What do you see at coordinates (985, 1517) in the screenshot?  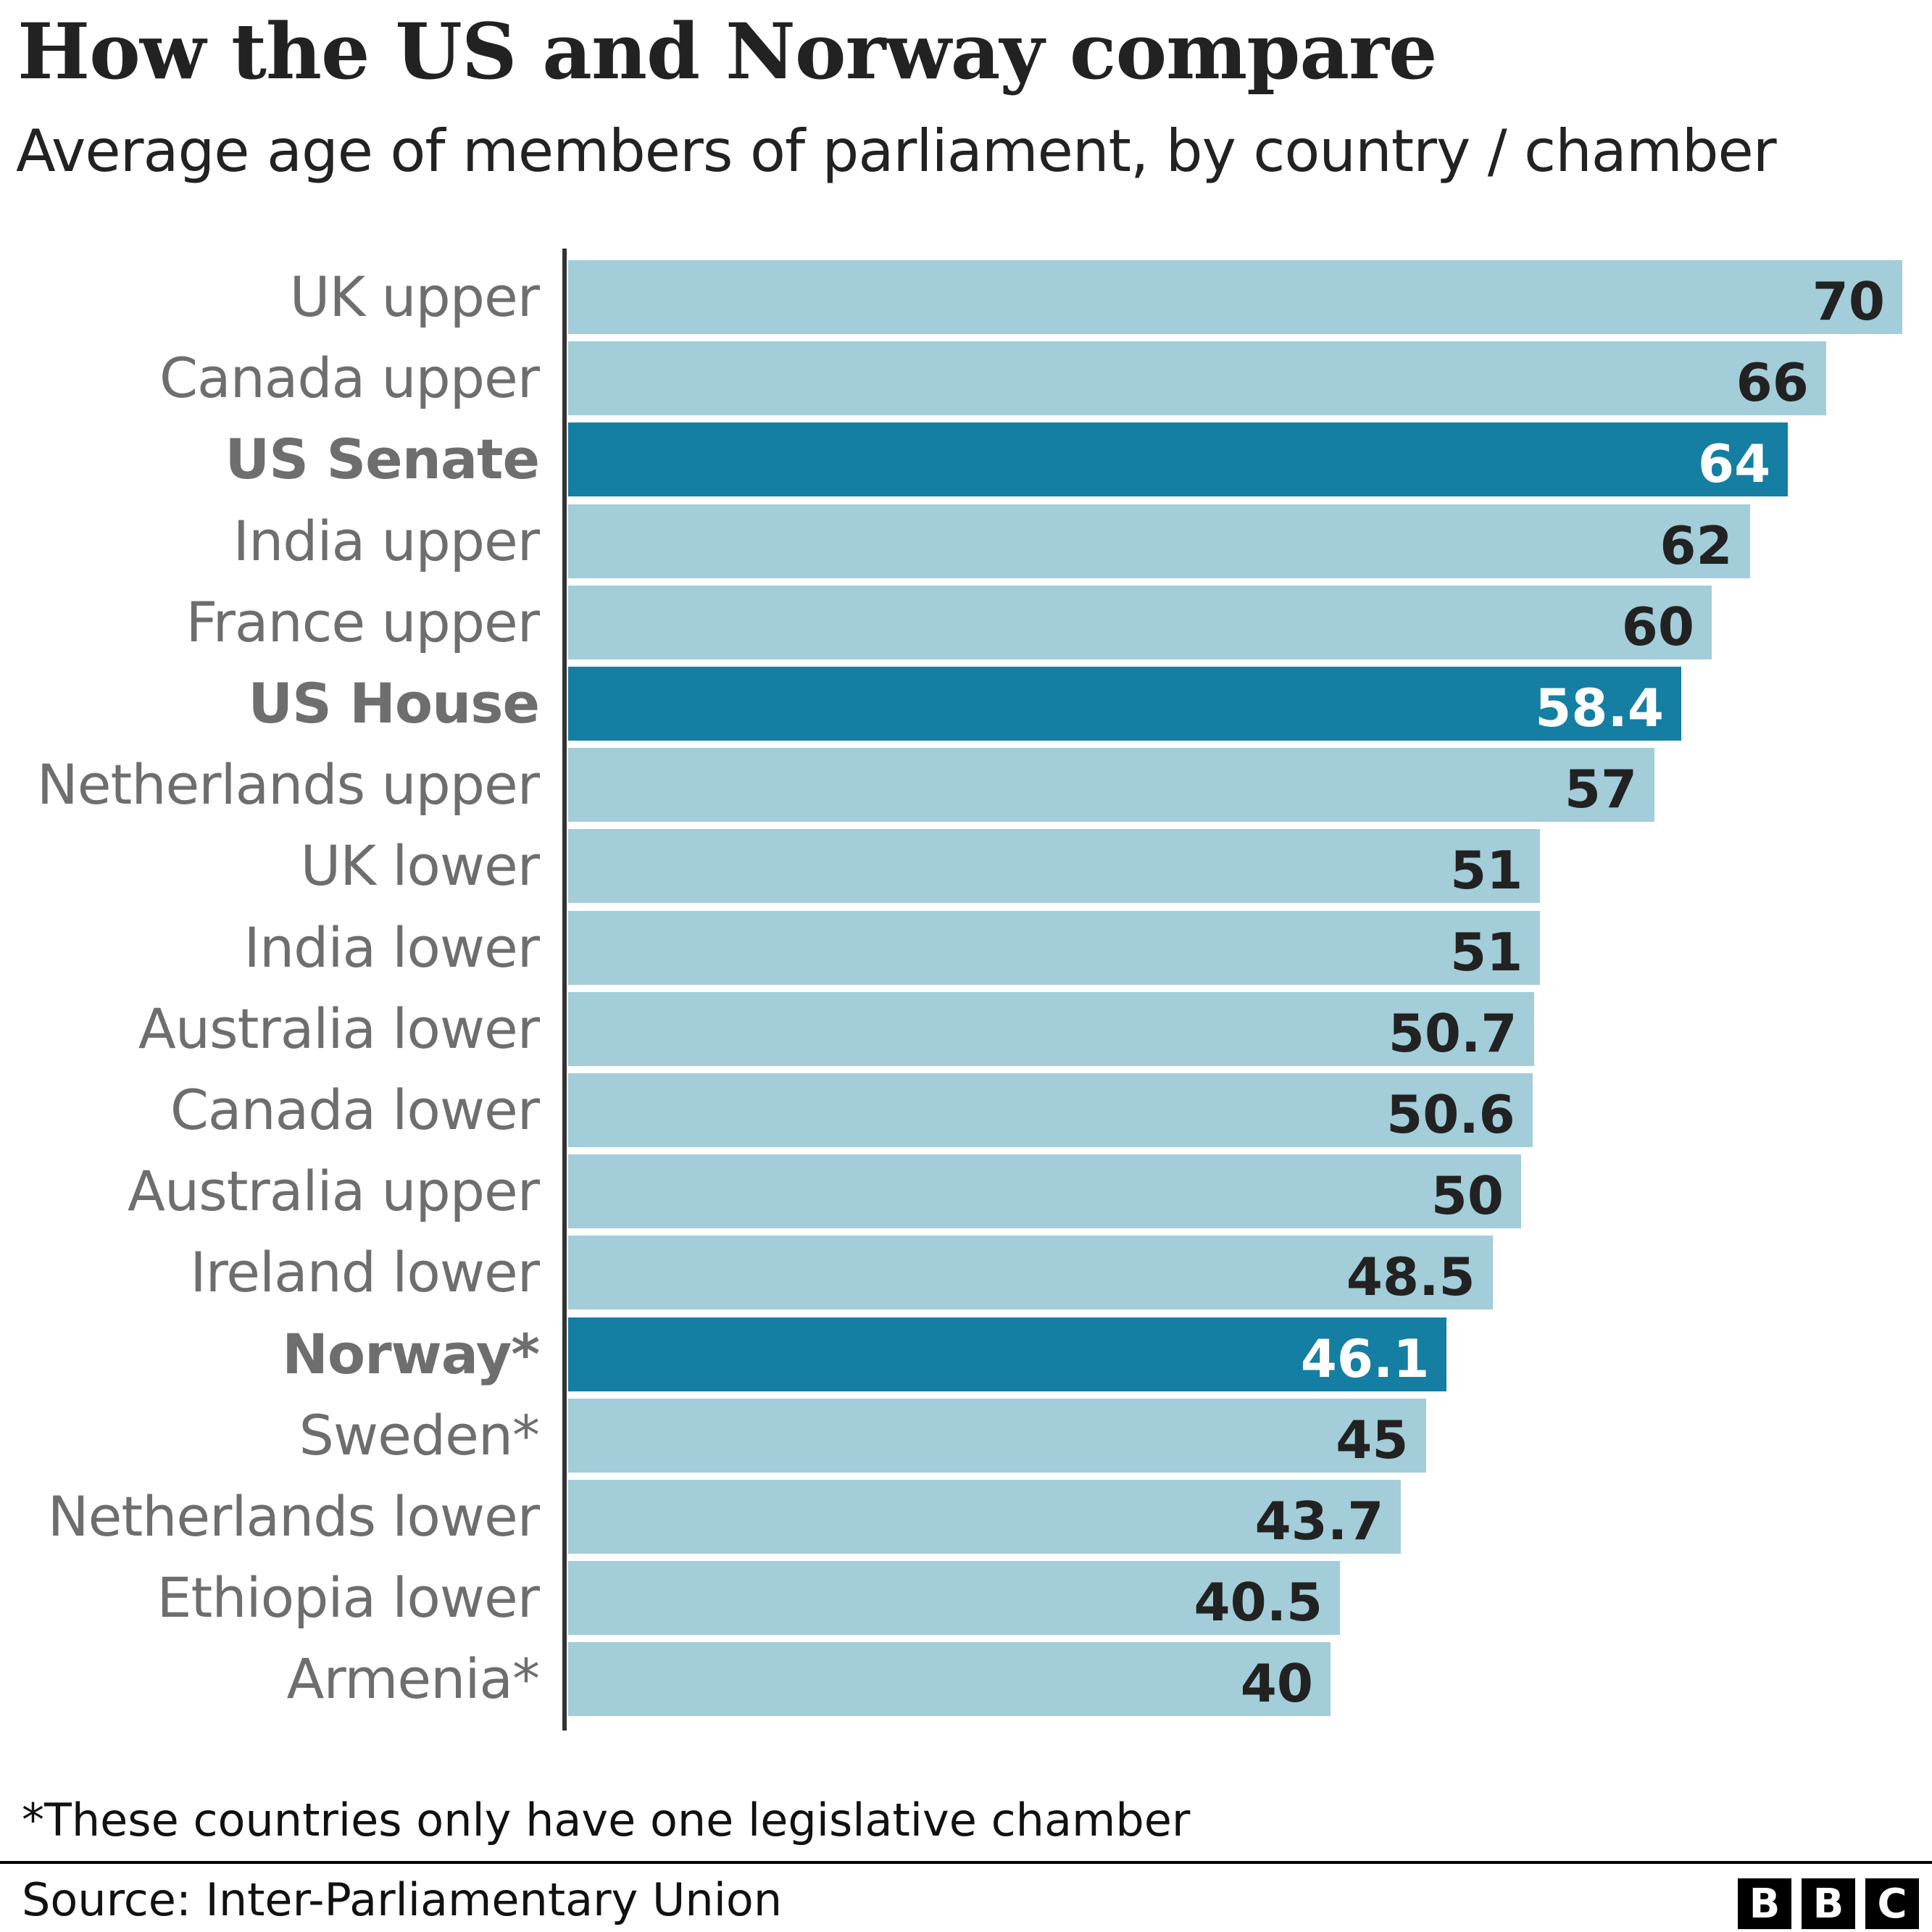 I see `bar-netherlands-lower` at bounding box center [985, 1517].